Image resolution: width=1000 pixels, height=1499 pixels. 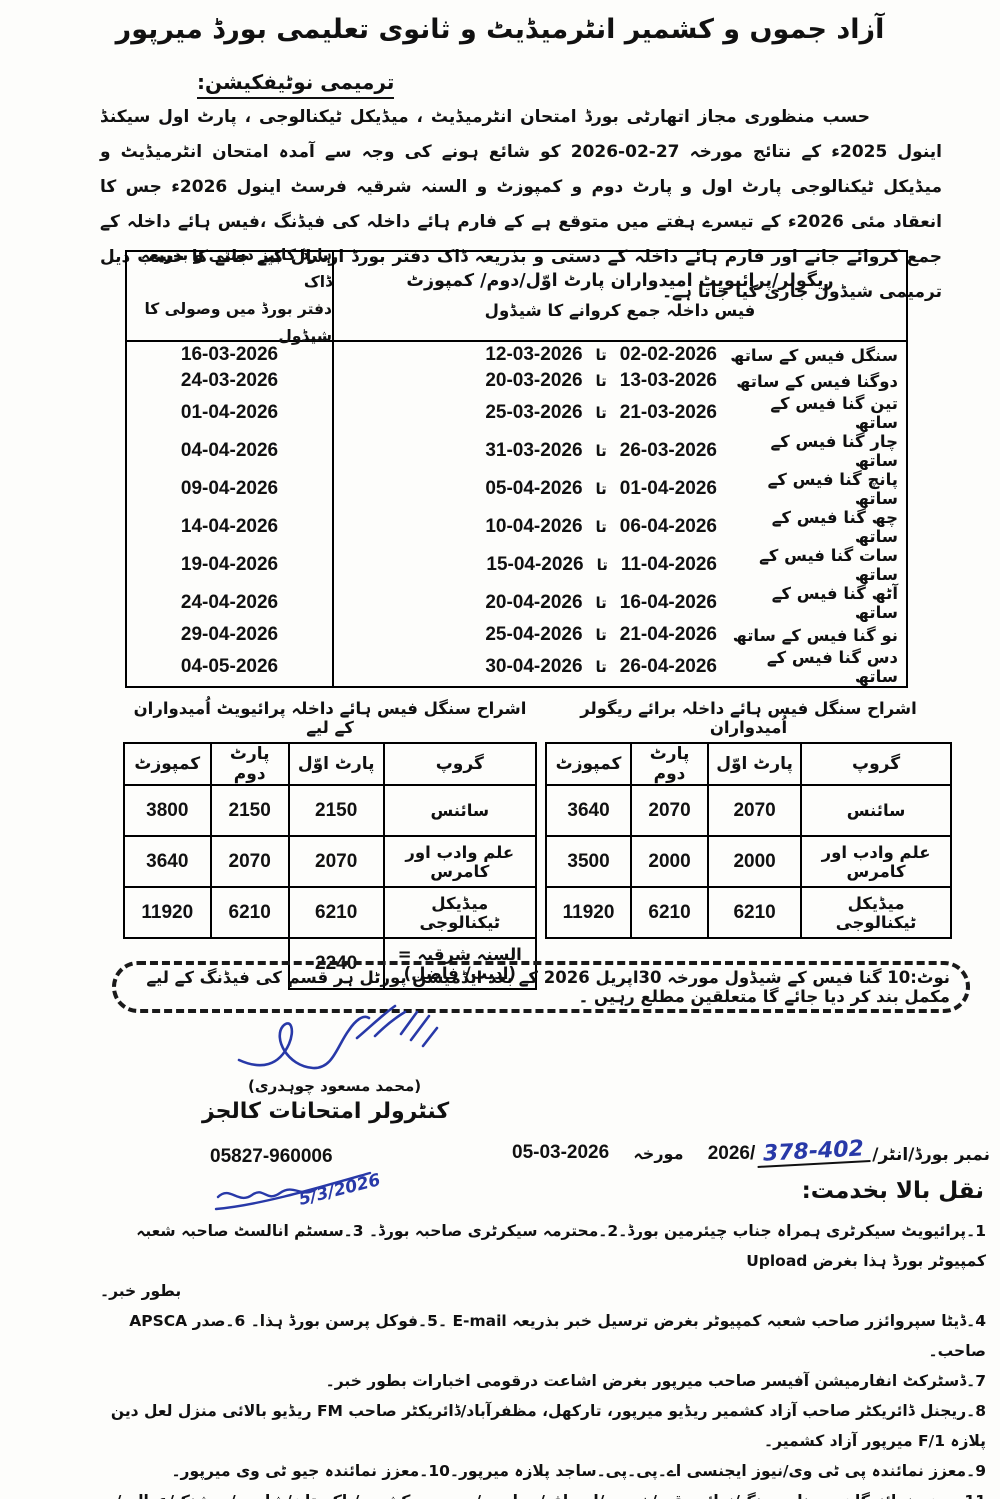 What do you see at coordinates (534, 488) in the screenshot?
I see `range-end-date: 05-04-2026` at bounding box center [534, 488].